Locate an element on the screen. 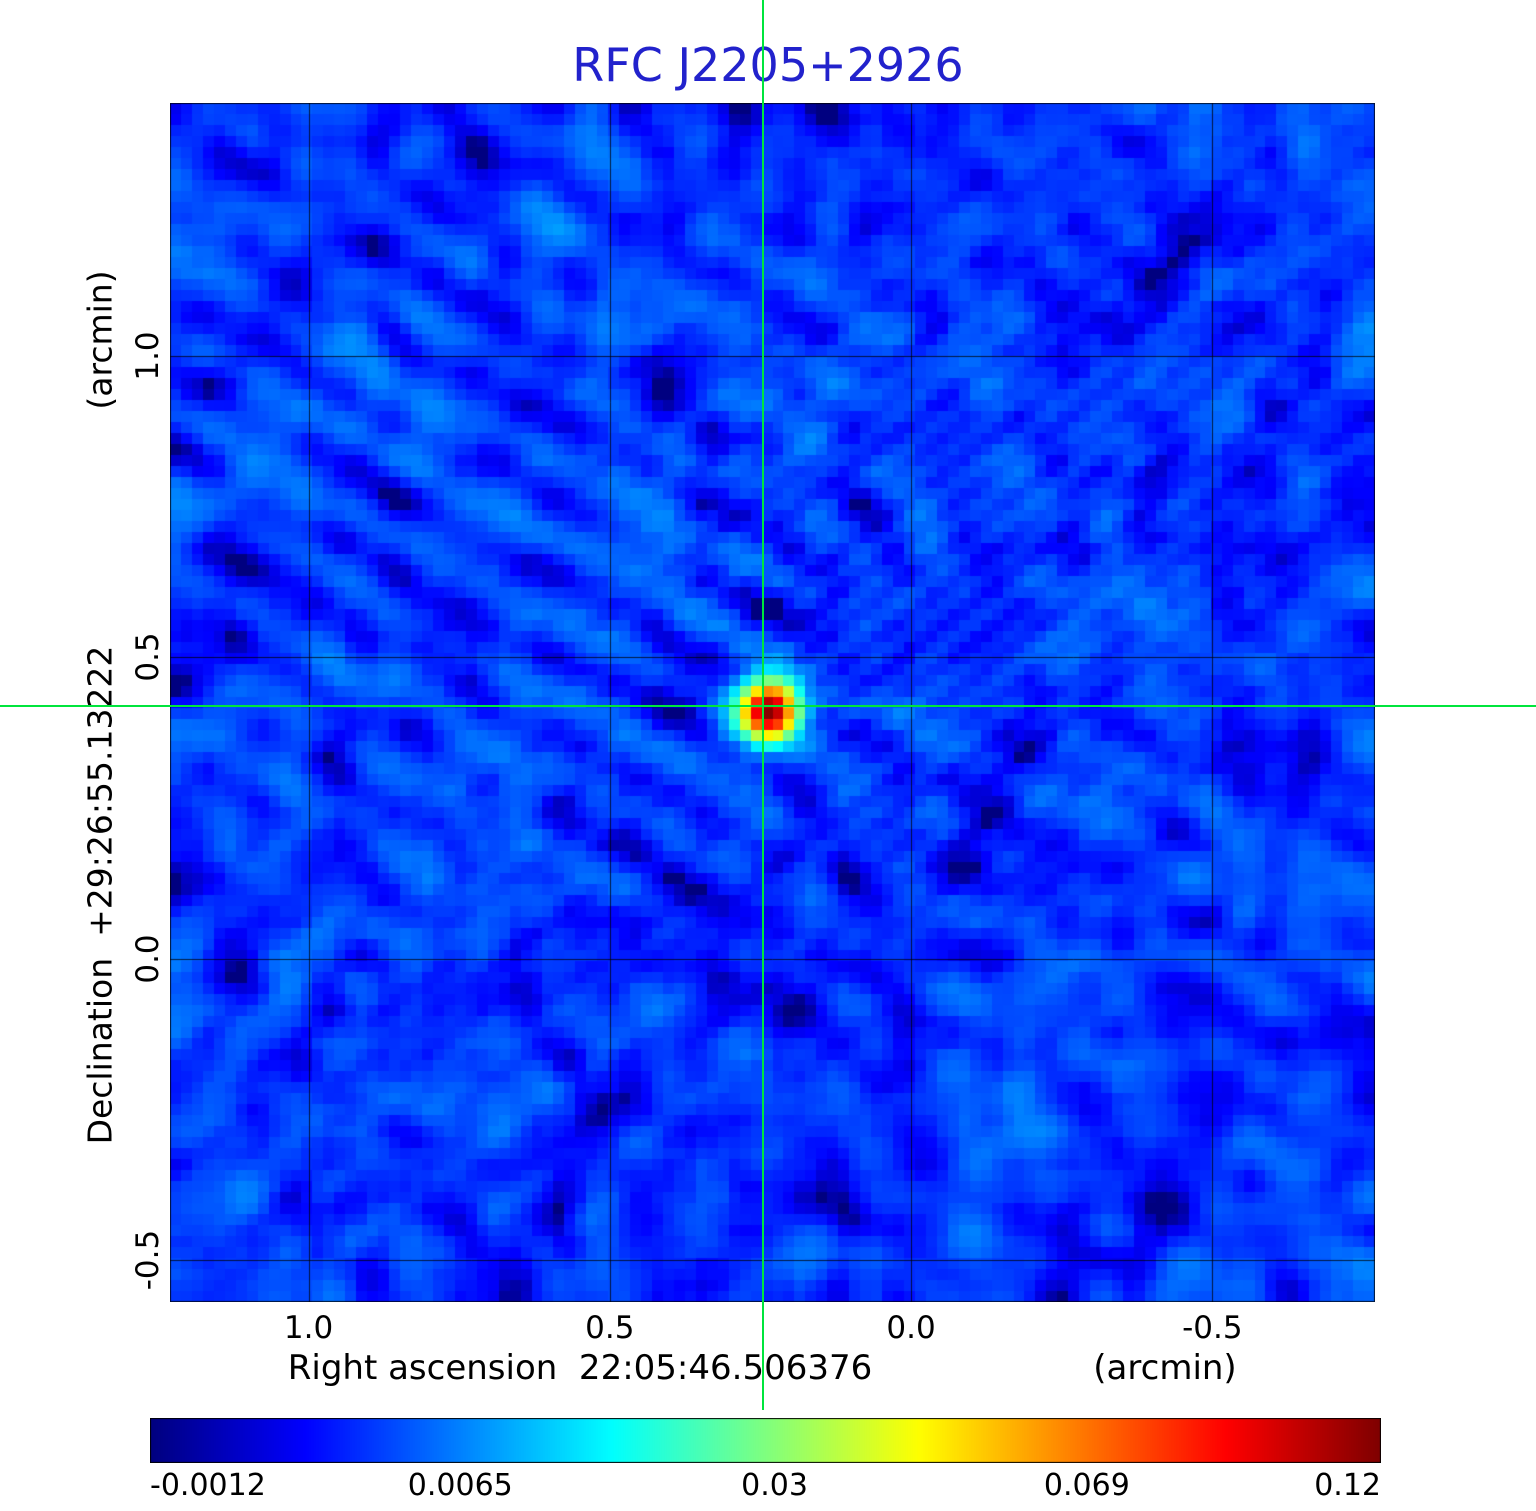 This screenshot has height=1511, width=1536. x-axis-label: Right ascension 22:05:46.506376 is located at coordinates (580, 1368).